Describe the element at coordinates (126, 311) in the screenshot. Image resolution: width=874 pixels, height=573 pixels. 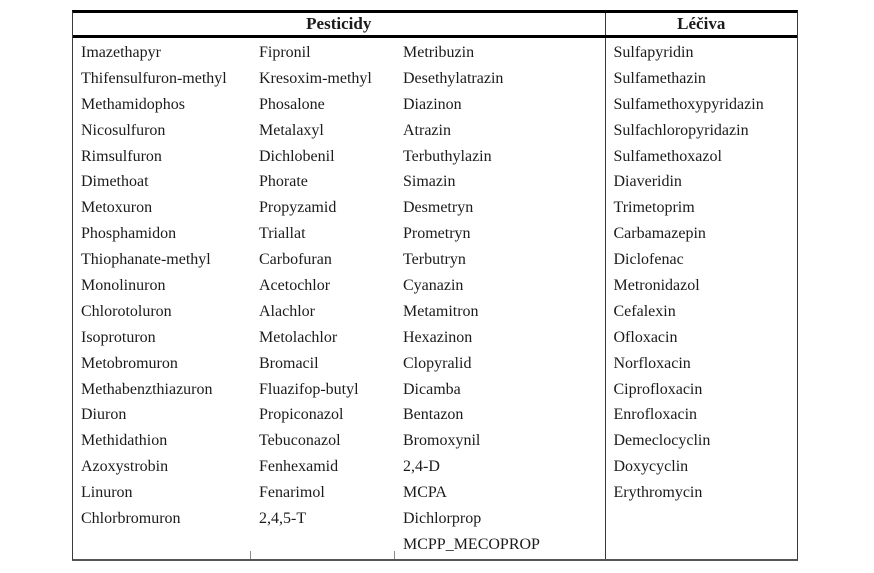
I see `table-cell: Chlorotoluron` at that location.